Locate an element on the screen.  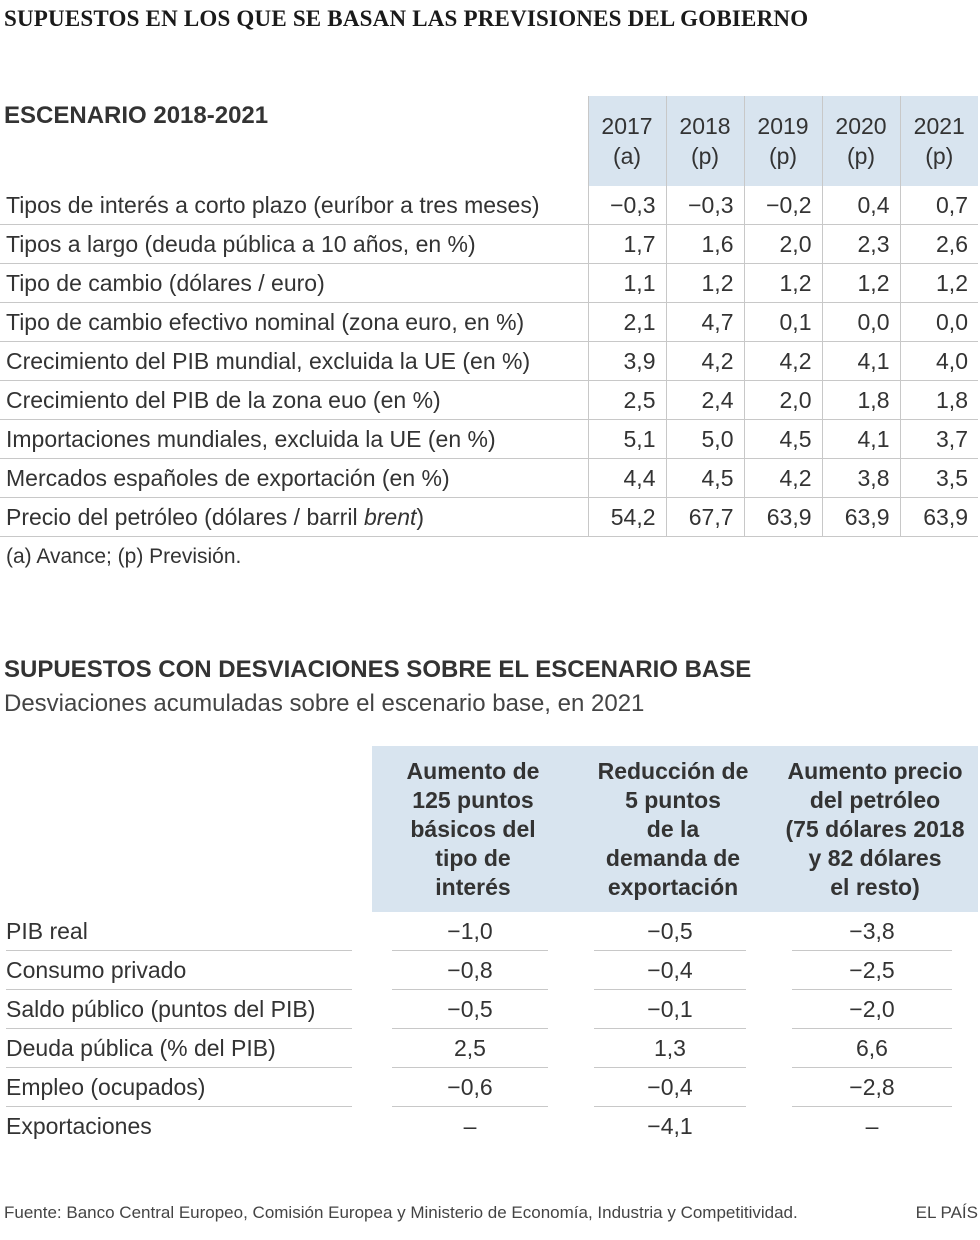
value-cell: −0,8 is located at coordinates (473, 970).